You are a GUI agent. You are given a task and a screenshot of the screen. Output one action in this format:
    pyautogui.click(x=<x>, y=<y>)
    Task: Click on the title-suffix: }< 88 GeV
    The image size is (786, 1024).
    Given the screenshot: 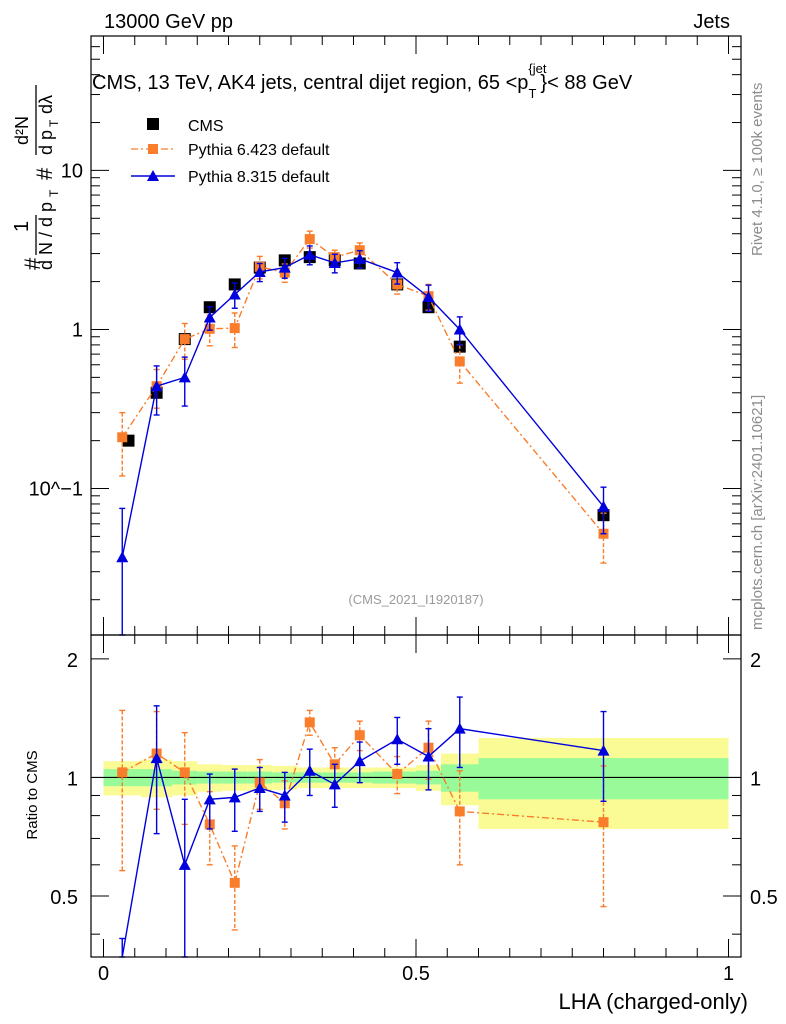 What is the action you would take?
    pyautogui.click(x=586, y=83)
    